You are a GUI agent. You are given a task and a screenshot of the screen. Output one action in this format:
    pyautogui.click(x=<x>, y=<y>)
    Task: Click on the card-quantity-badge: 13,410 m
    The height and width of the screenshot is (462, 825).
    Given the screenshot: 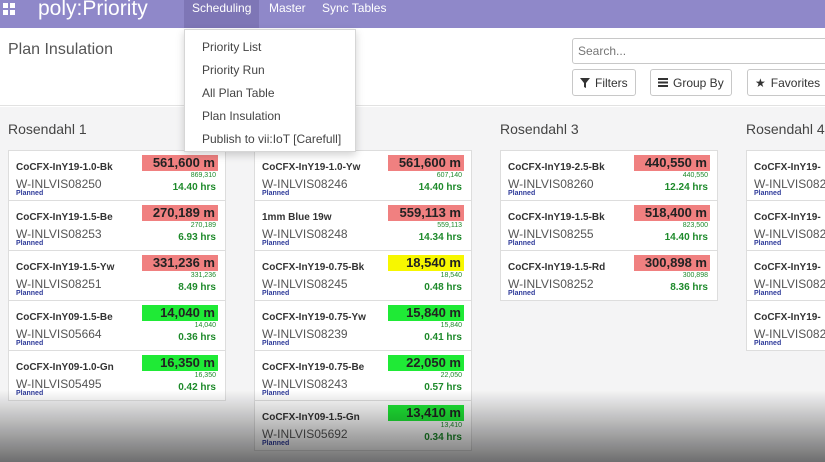 What is the action you would take?
    pyautogui.click(x=426, y=413)
    